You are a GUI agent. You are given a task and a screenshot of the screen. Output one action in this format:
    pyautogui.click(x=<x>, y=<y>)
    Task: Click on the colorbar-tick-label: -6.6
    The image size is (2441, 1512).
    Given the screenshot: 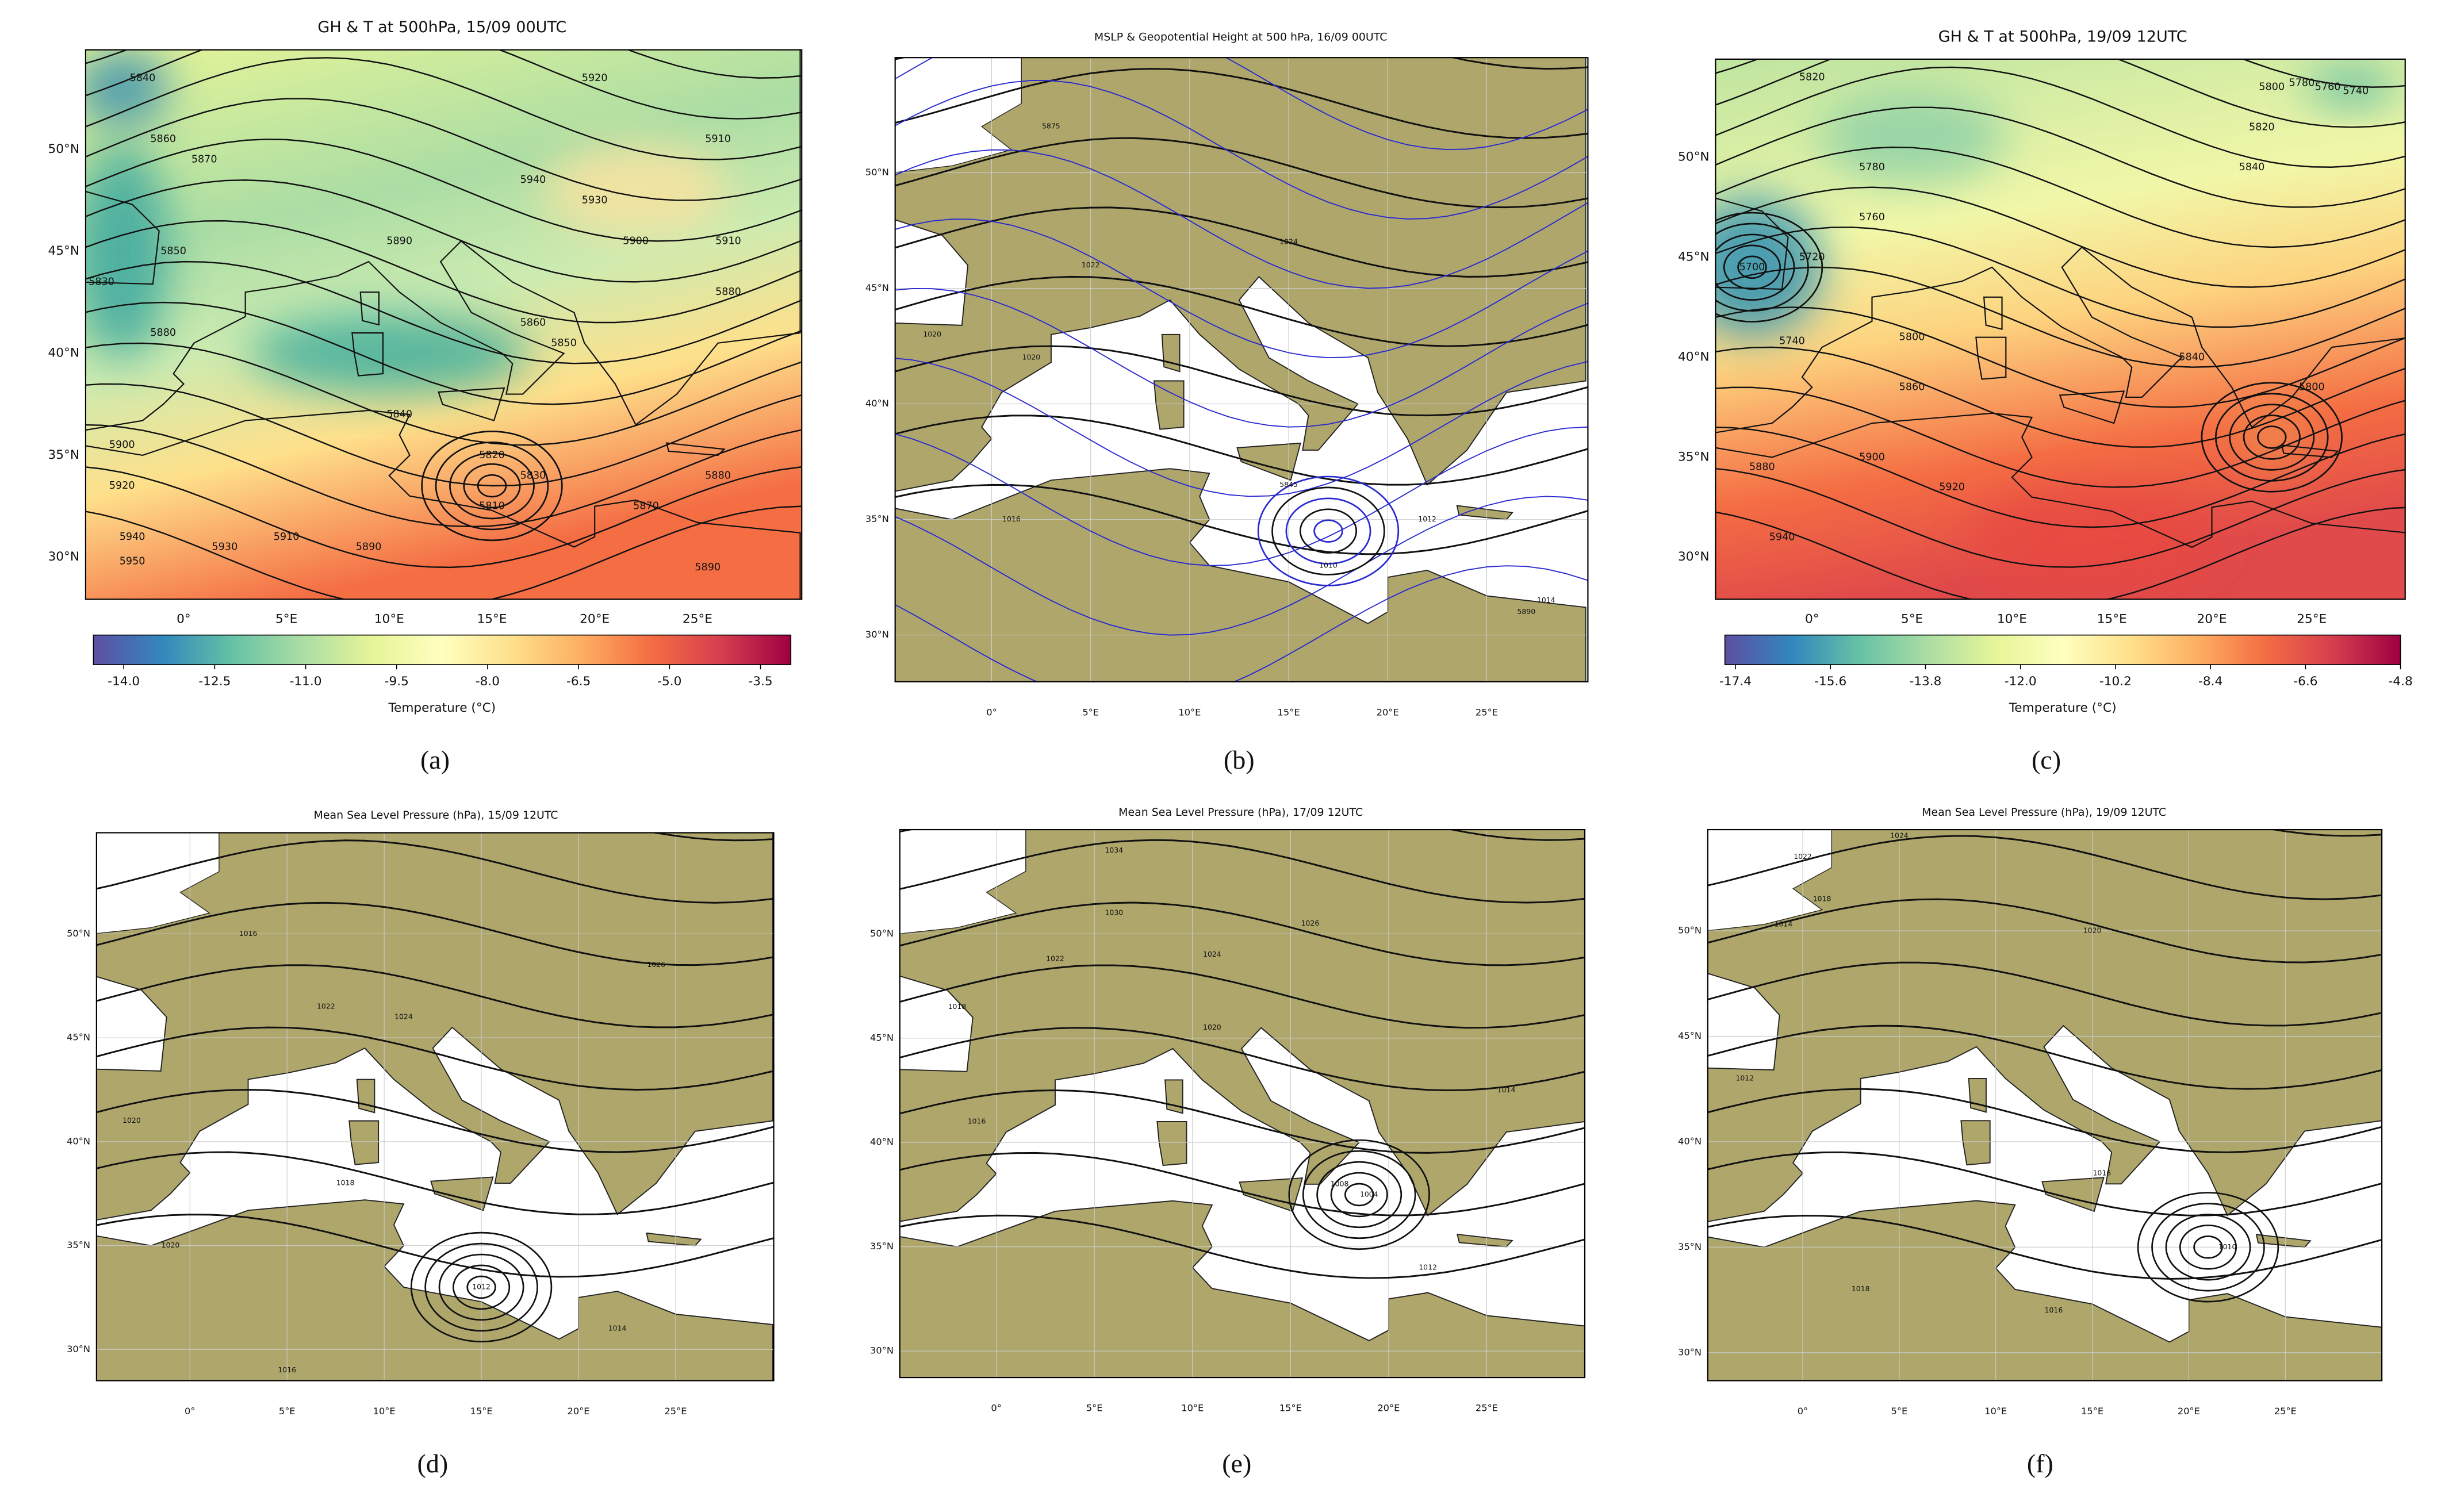 What is the action you would take?
    pyautogui.click(x=2305, y=681)
    